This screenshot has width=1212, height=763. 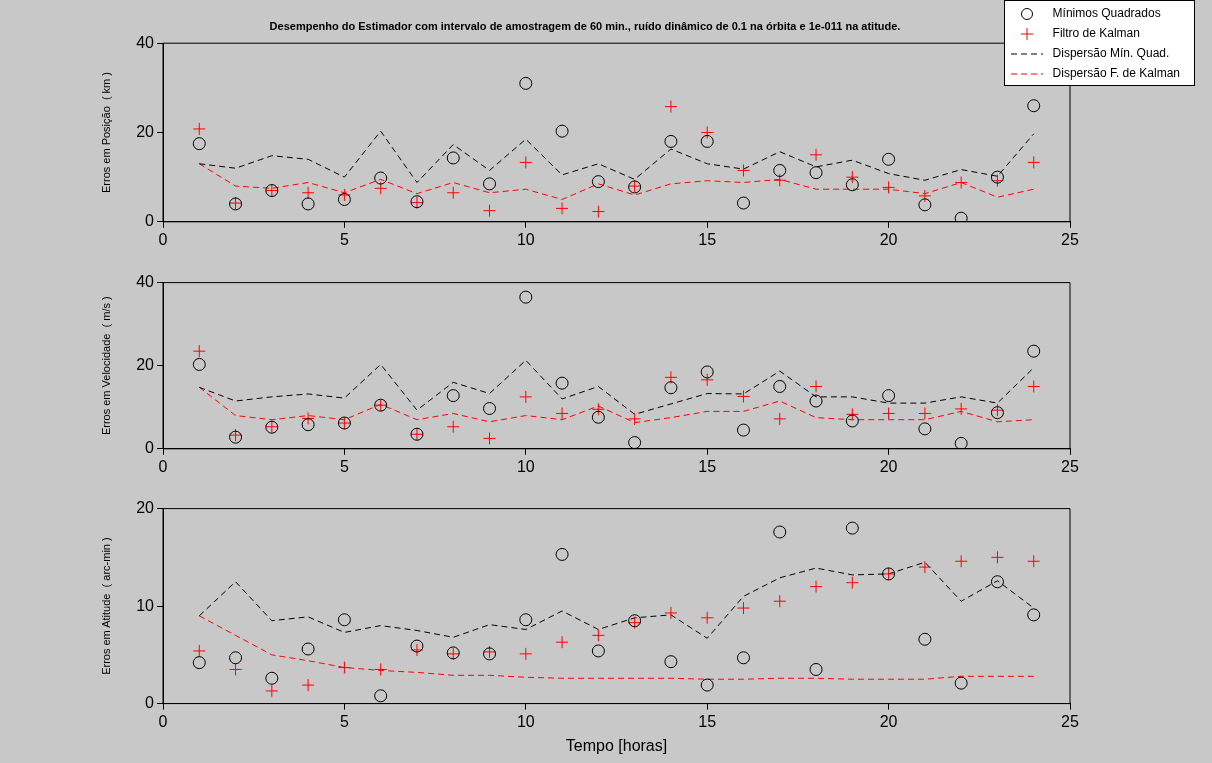 What do you see at coordinates (1111, 53) in the screenshot?
I see `legend-label: Dispersão Mín. Quad.` at bounding box center [1111, 53].